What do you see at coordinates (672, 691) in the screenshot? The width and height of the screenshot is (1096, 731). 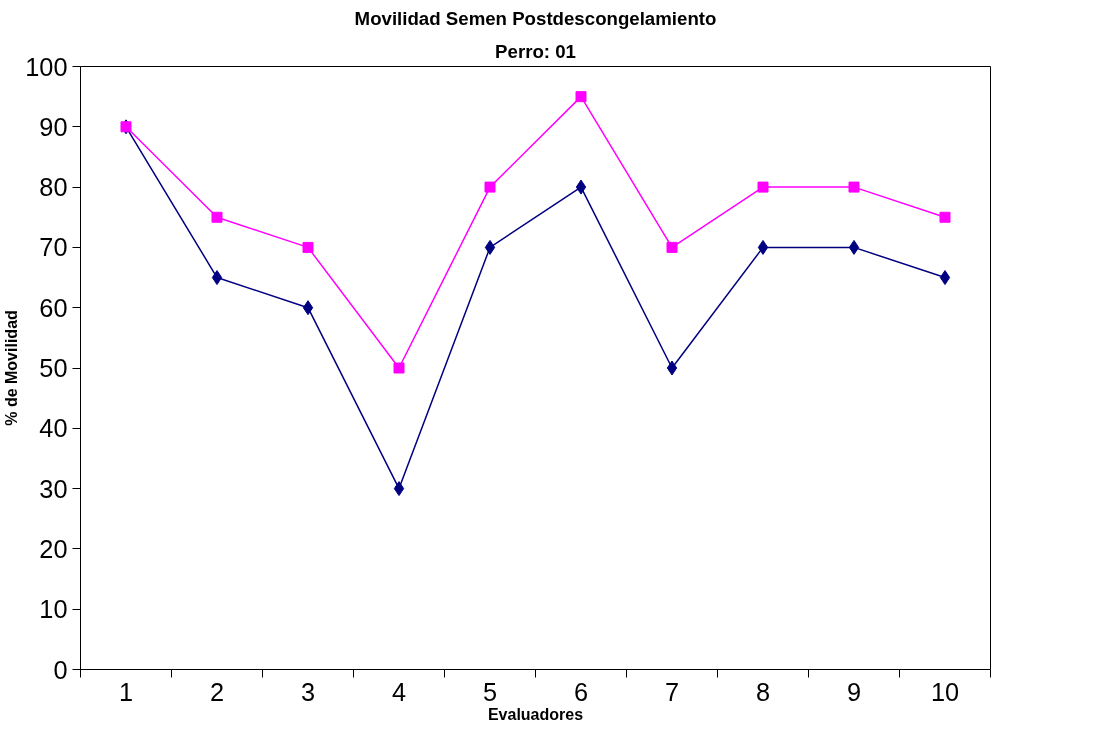 I see `x-tick-label: 7` at bounding box center [672, 691].